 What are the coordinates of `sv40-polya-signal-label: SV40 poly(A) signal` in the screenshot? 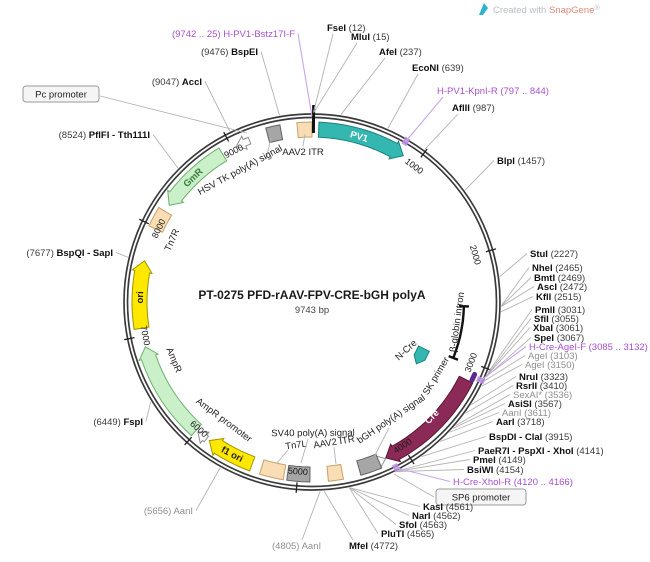 It's located at (313, 434).